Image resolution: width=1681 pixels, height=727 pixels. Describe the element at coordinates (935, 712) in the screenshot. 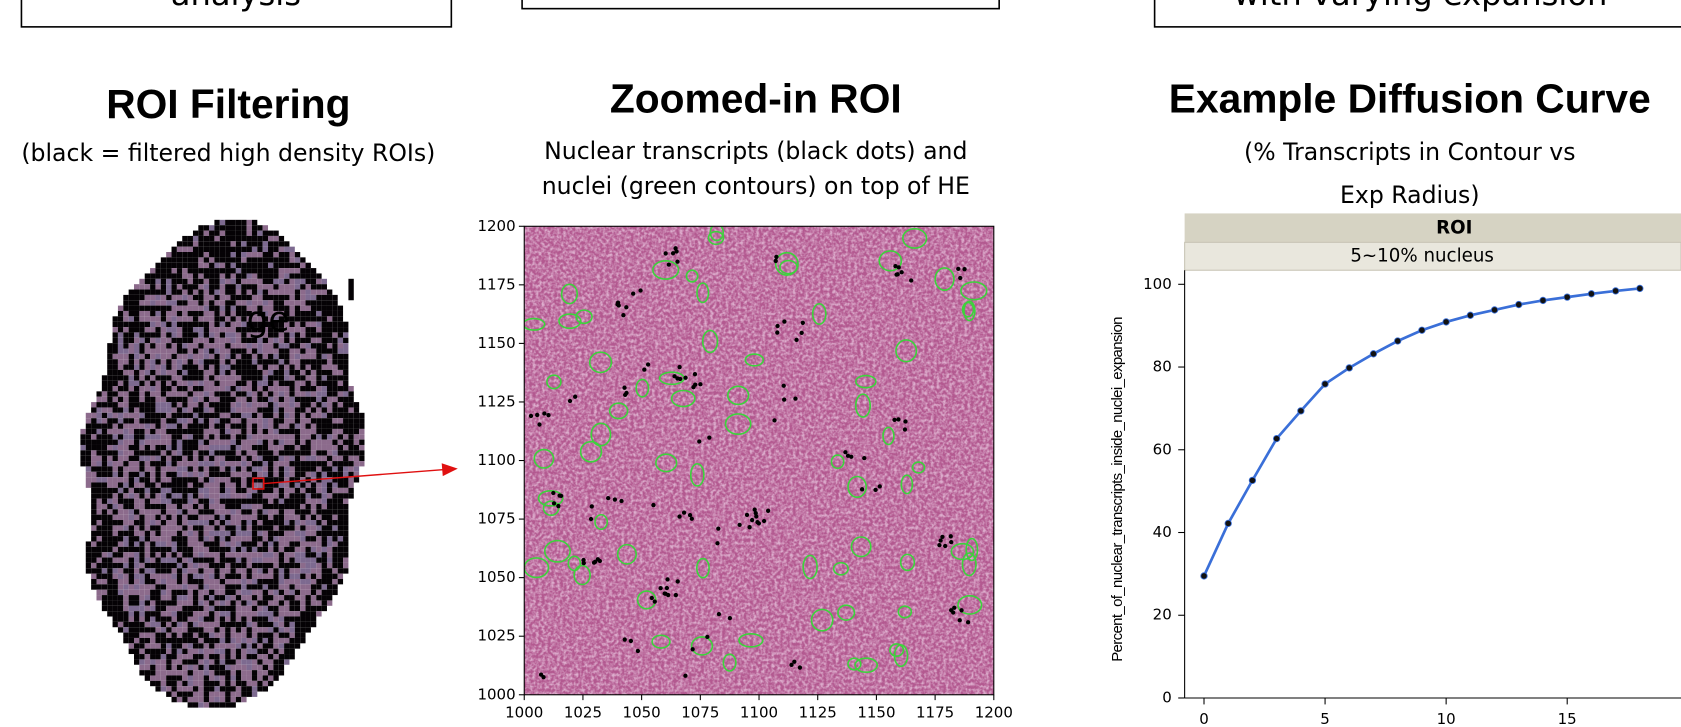

I see `x-tick-label: 1175` at that location.